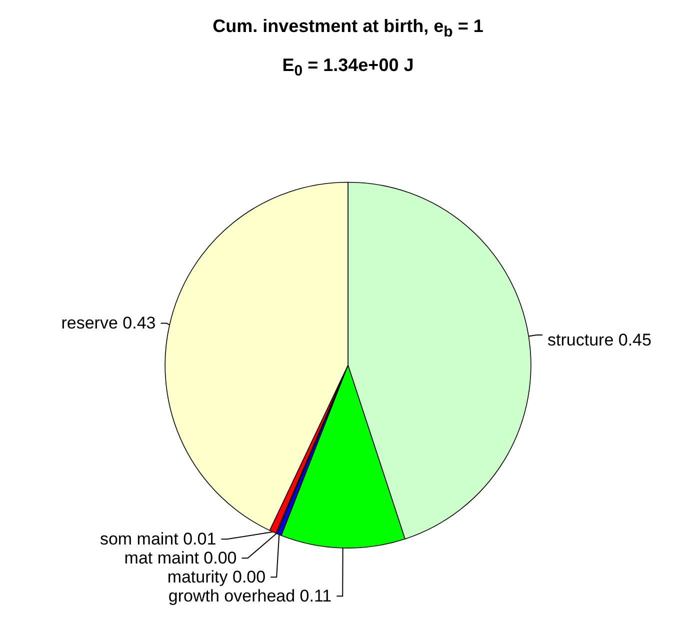  What do you see at coordinates (108, 323) in the screenshot?
I see `slice-label: reserve 0.43` at bounding box center [108, 323].